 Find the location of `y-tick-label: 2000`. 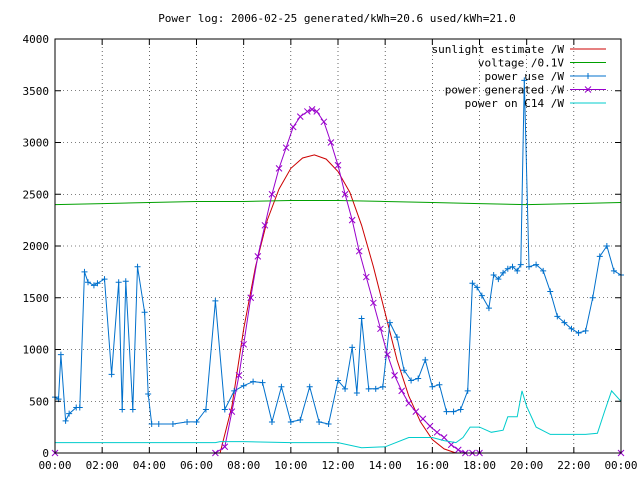

y-tick-label: 2000 is located at coordinates (36, 246).